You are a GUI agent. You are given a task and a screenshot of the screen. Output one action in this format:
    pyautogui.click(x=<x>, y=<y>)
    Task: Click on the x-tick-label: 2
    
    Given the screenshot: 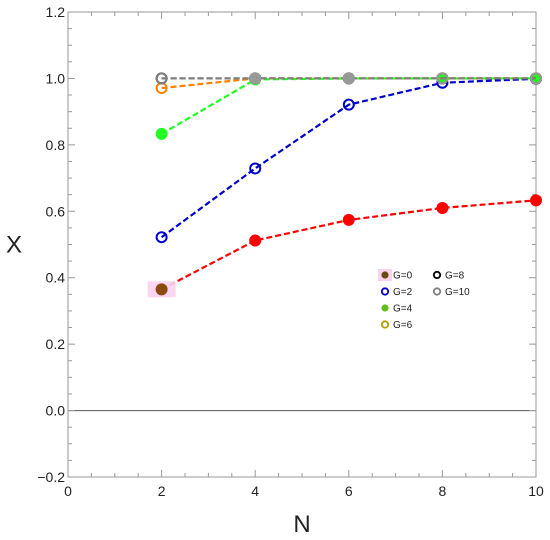 What is the action you would take?
    pyautogui.click(x=162, y=491)
    